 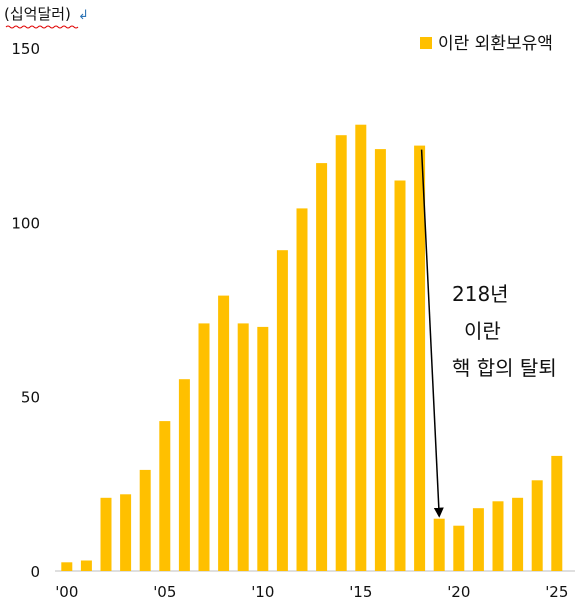 I want to click on y-tick-label: 100, so click(x=25, y=223).